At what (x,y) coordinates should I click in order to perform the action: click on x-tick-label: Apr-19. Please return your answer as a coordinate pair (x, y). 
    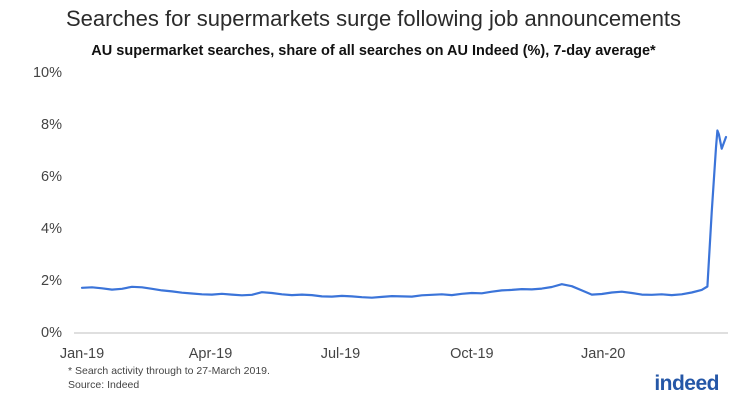
    Looking at the image, I should click on (211, 354).